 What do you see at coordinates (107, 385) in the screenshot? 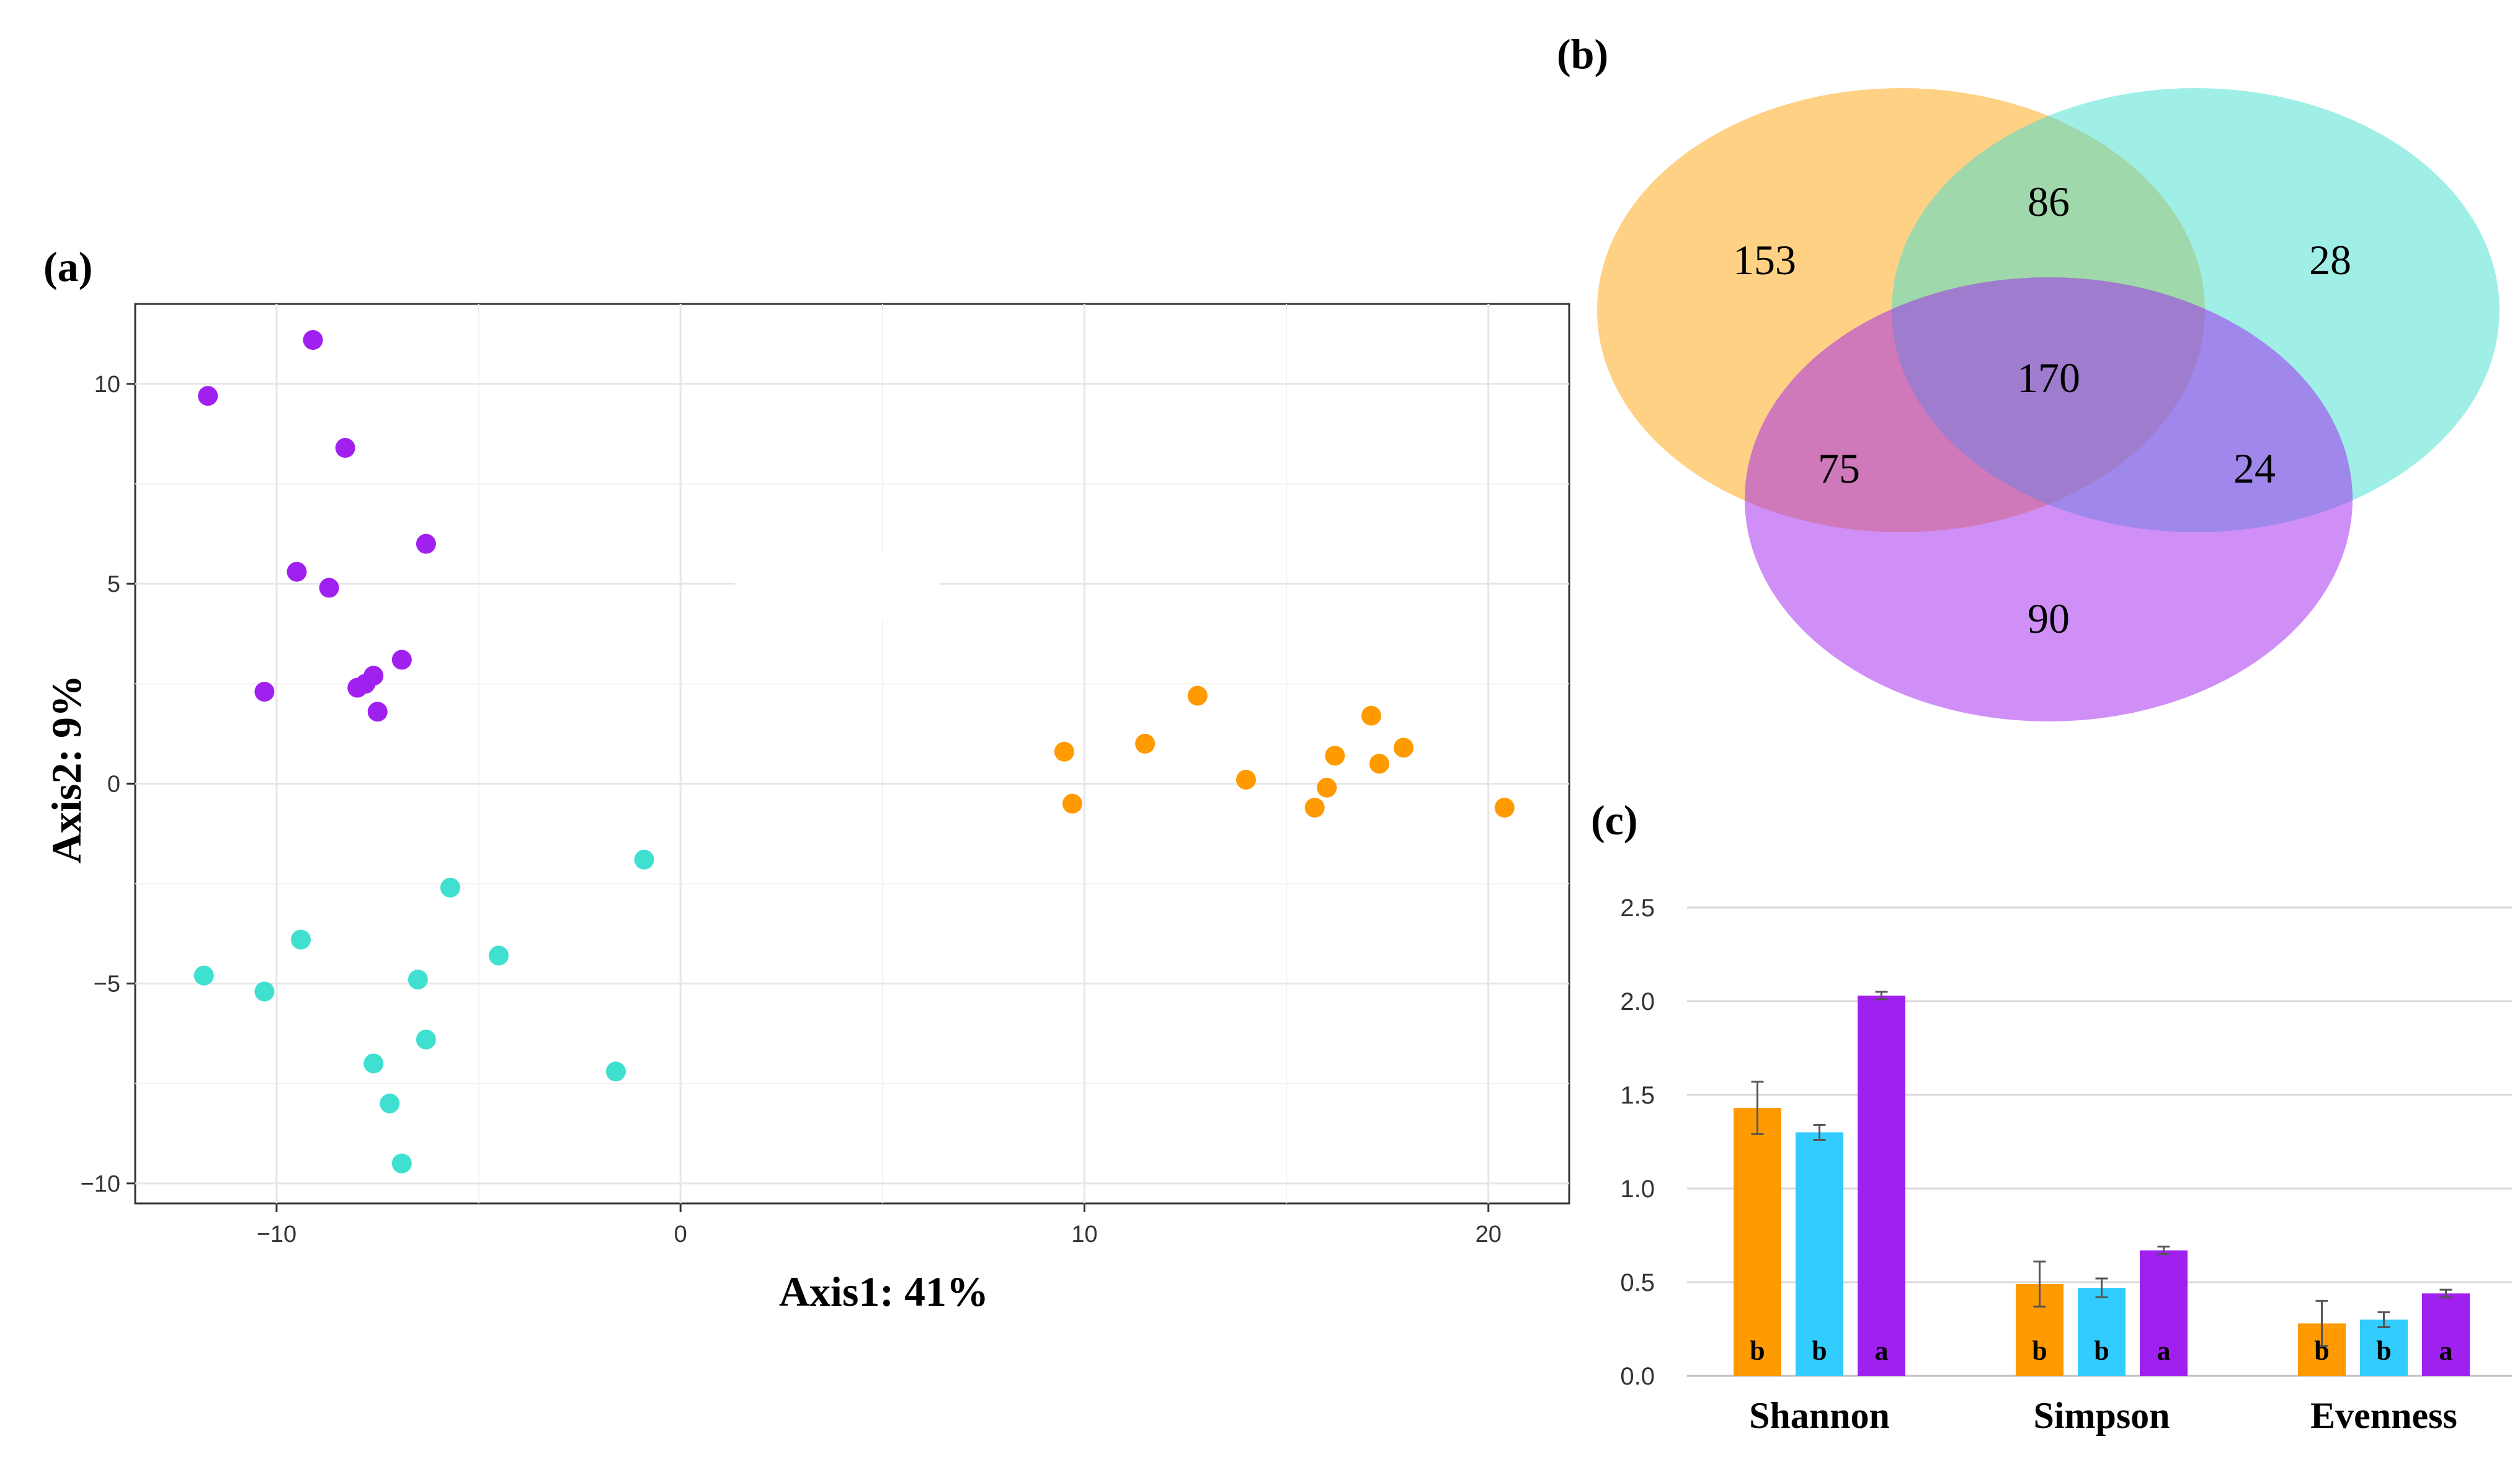
I see `y-tick-label: 10` at bounding box center [107, 385].